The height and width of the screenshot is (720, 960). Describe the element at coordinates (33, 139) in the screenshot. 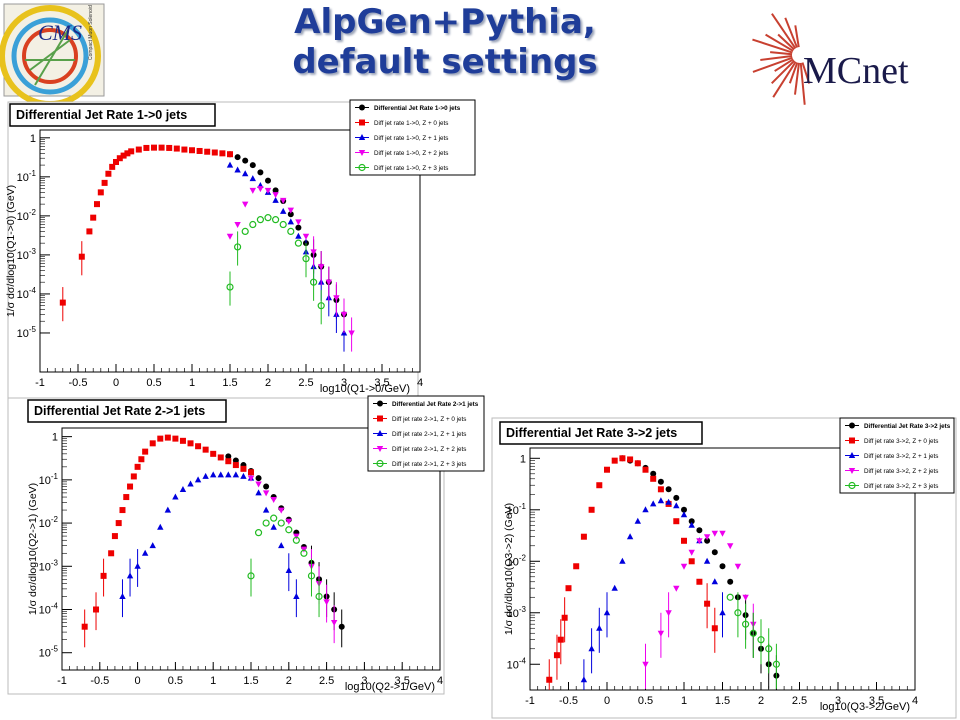

I see `y-tick-label: 1` at that location.